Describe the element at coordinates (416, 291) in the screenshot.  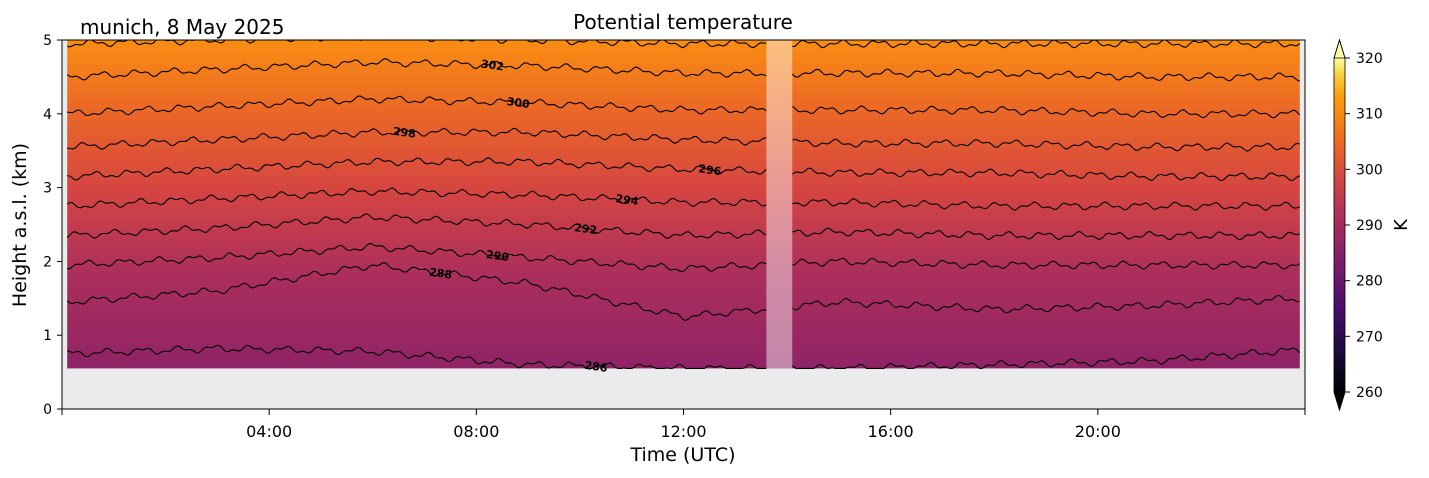
I see `contour-line-288-a` at that location.